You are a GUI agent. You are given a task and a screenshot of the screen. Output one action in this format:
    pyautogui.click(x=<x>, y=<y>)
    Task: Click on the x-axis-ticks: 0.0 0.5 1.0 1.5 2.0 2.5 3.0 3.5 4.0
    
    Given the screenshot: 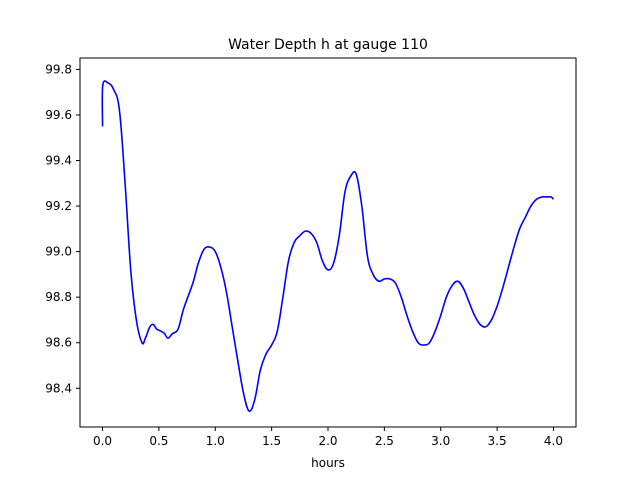 What is the action you would take?
    pyautogui.click(x=328, y=437)
    